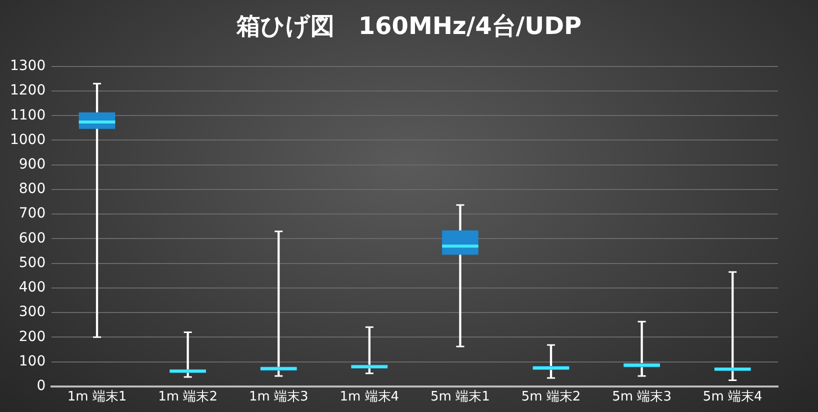 The height and width of the screenshot is (412, 818). Describe the element at coordinates (32, 361) in the screenshot. I see `y-tick-label: 100` at that location.